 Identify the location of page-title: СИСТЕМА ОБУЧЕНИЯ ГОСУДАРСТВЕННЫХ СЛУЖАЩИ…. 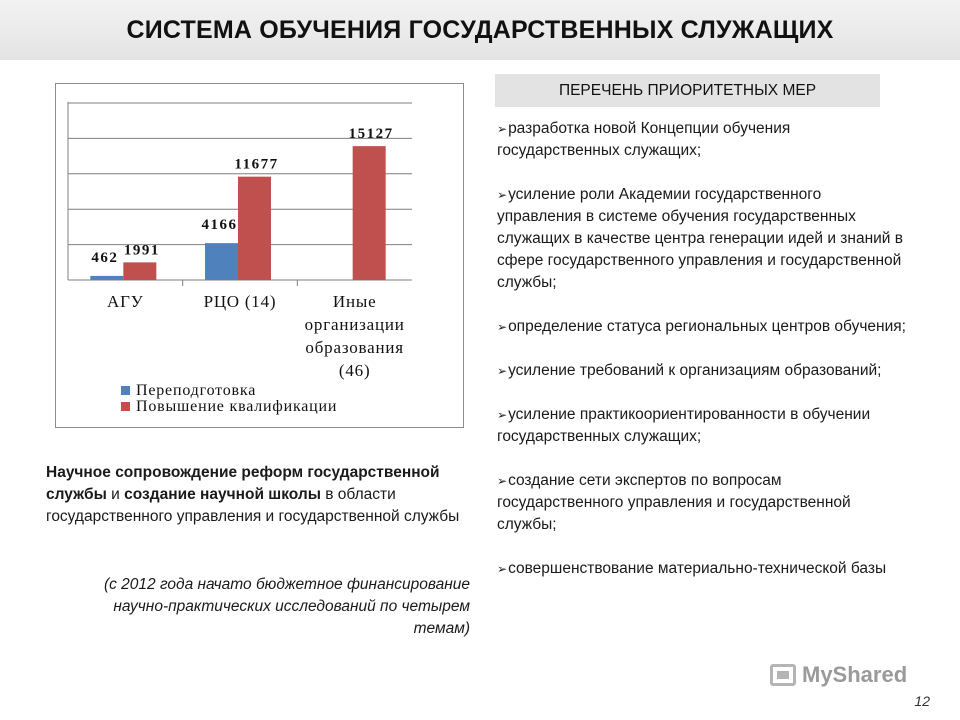
(480, 29).